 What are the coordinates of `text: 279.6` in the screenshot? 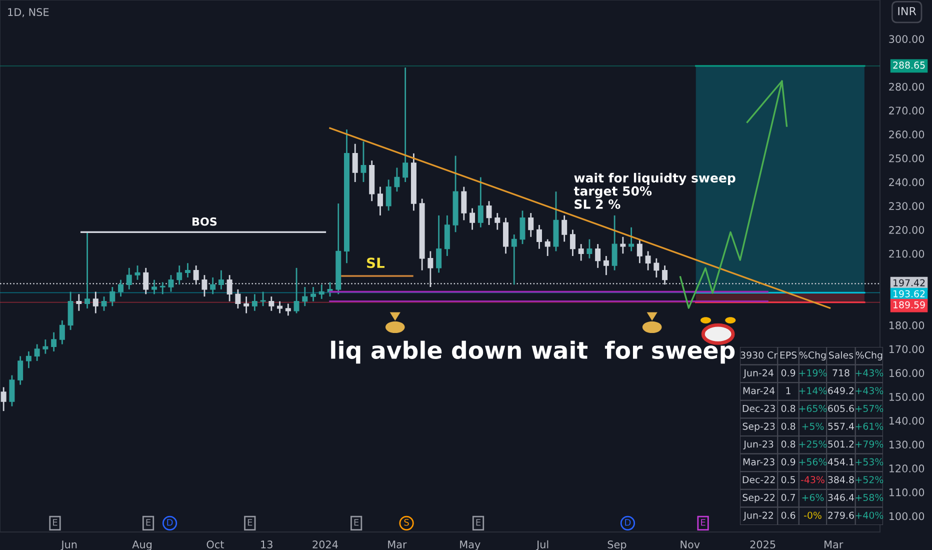 It's located at (841, 515).